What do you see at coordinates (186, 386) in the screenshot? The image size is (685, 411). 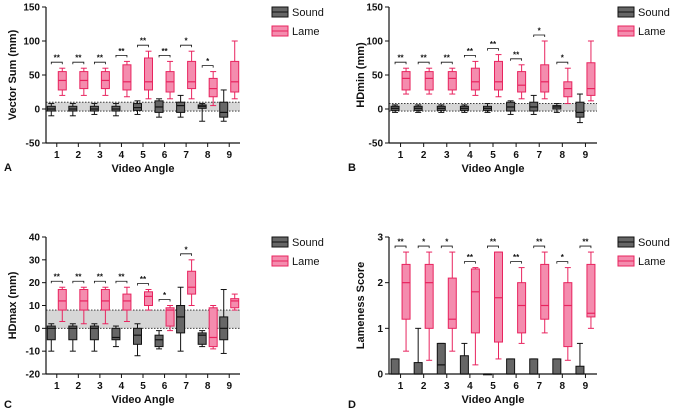 I see `x-tick-label: 7` at bounding box center [186, 386].